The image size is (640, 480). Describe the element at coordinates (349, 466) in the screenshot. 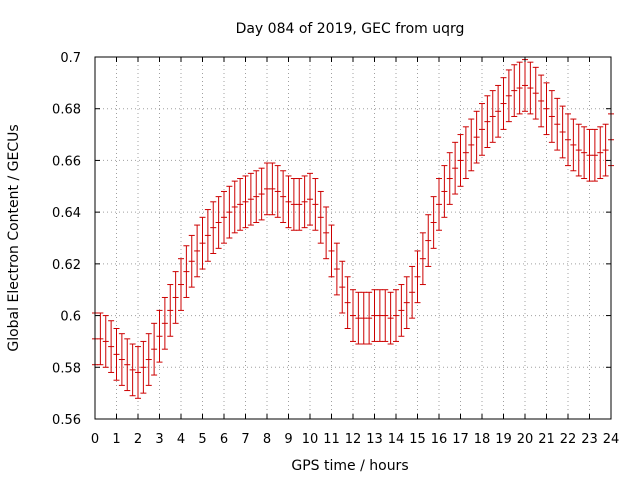

I see `x-axis-label: GPS time / hours` at that location.